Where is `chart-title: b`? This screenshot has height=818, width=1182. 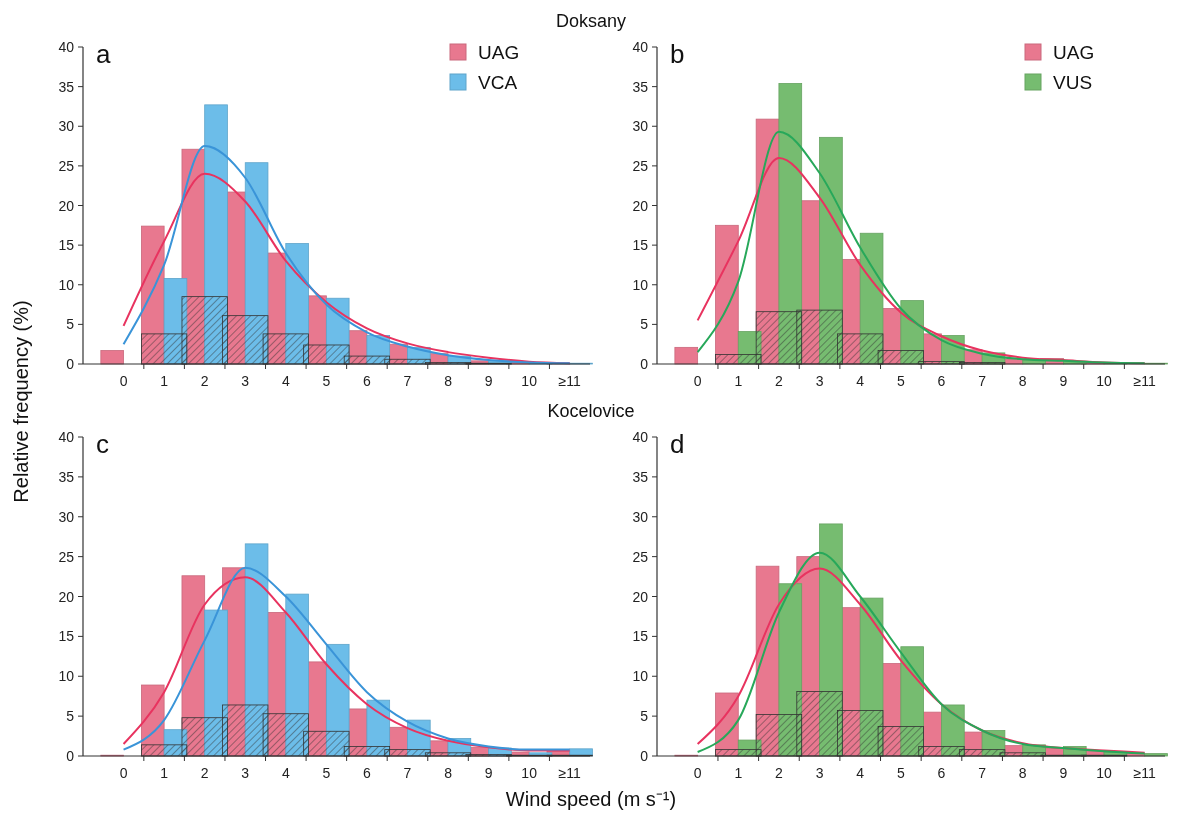
chart-title: b is located at coordinates (677, 54).